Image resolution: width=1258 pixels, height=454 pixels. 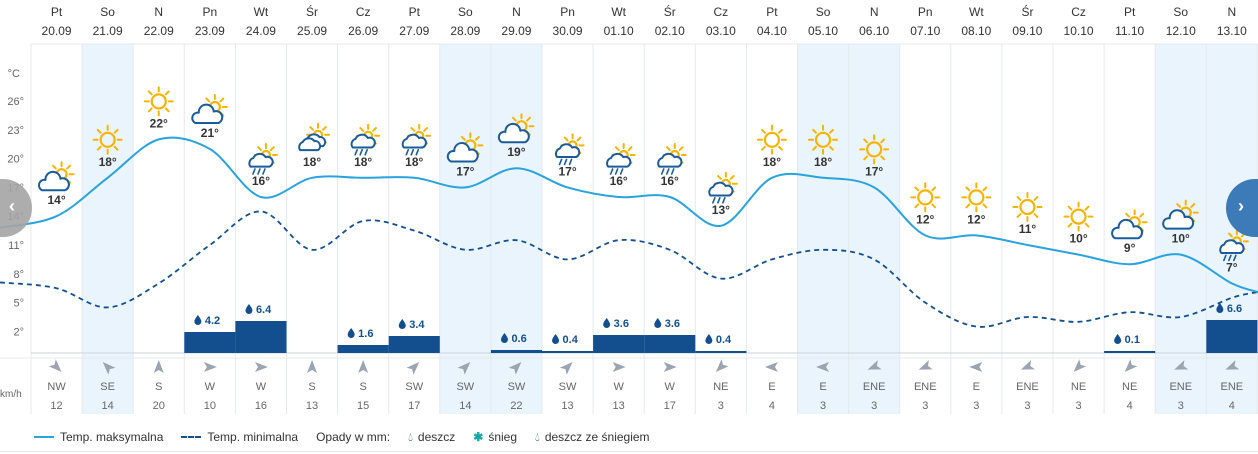 I want to click on max-temp-label: 17°, so click(x=567, y=171).